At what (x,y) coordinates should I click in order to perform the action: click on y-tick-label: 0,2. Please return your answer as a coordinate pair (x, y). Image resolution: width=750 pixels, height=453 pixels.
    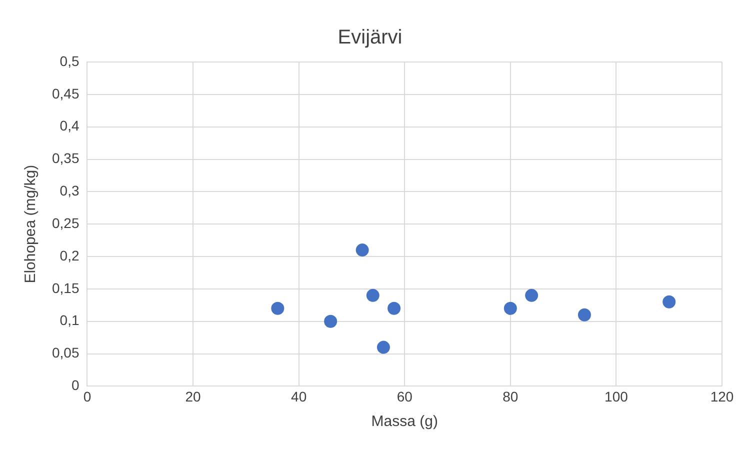
    Looking at the image, I should click on (70, 255).